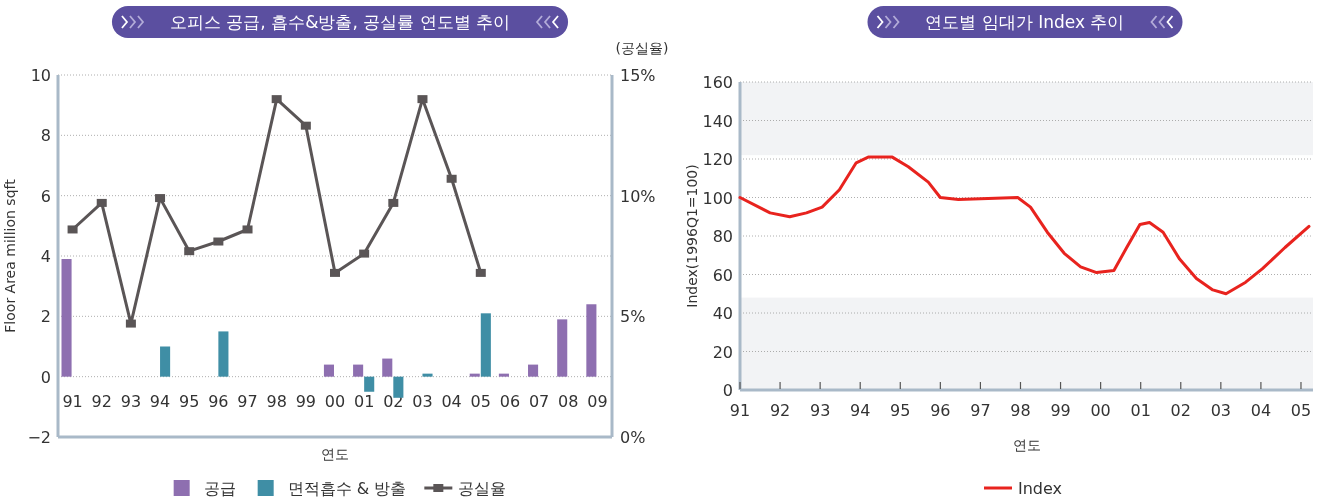 This screenshot has width=1329, height=497. Describe the element at coordinates (568, 401) in the screenshot. I see `x-tick-label: 08` at that location.